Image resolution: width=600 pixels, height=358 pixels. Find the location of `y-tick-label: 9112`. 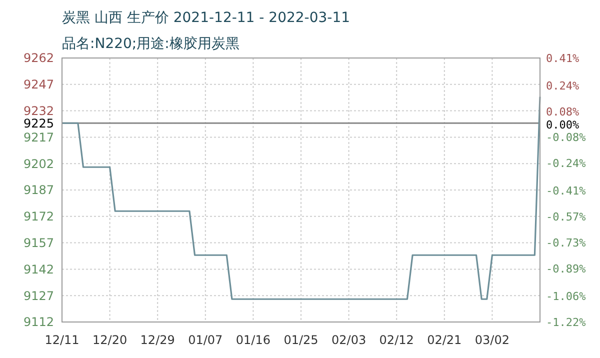

y-tick-label: 9112 is located at coordinates (38, 322).